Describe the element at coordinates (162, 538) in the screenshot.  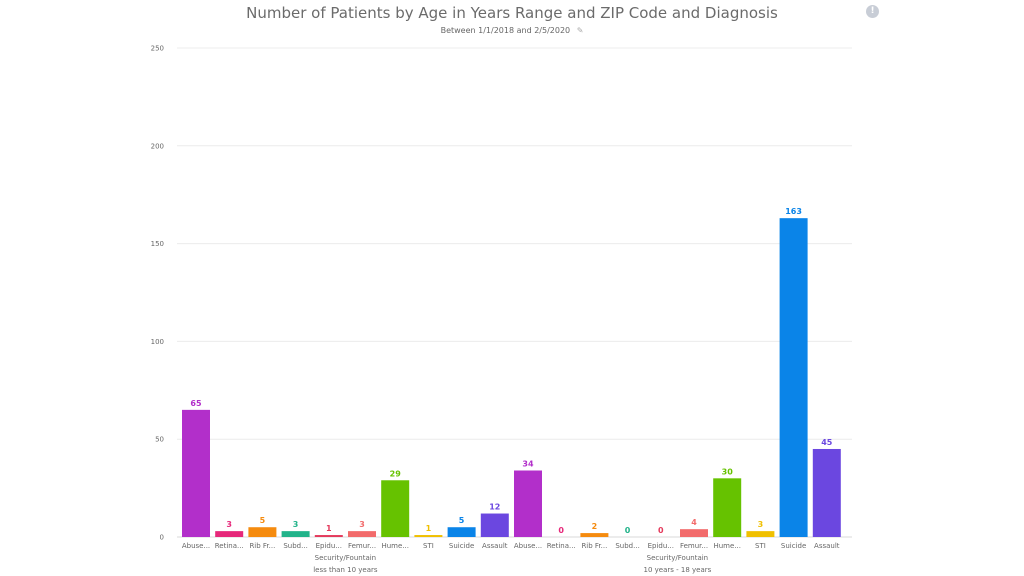
I see `y-tick-label: 0` at that location.